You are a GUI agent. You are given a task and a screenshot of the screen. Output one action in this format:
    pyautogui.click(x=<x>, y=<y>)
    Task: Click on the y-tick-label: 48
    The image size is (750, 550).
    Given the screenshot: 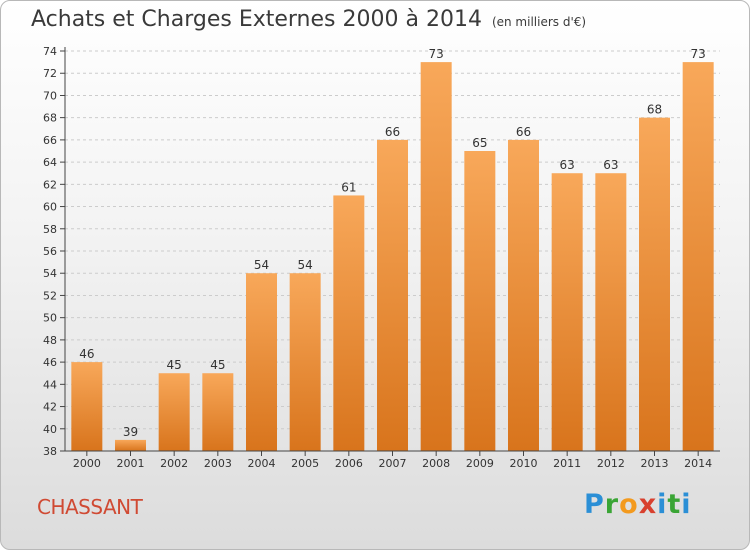 What is the action you would take?
    pyautogui.click(x=50, y=340)
    